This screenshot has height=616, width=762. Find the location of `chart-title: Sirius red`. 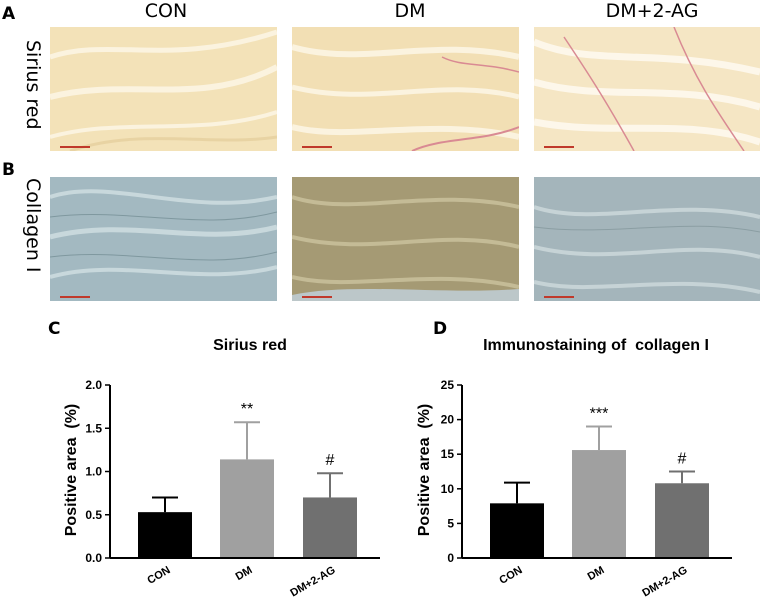

chart-title: Sirius red is located at coordinates (250, 345).